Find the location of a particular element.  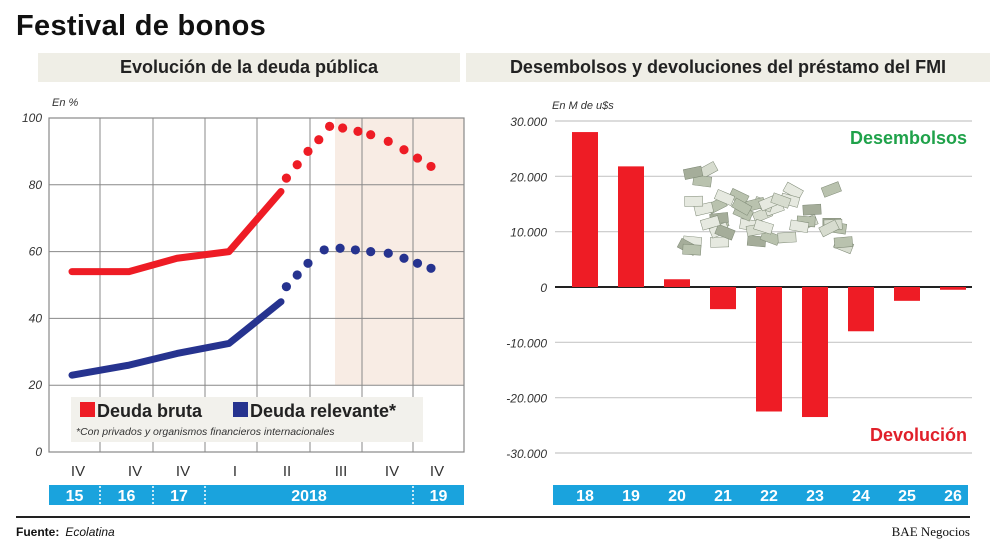

x-tick-label: 25 is located at coordinates (907, 496).